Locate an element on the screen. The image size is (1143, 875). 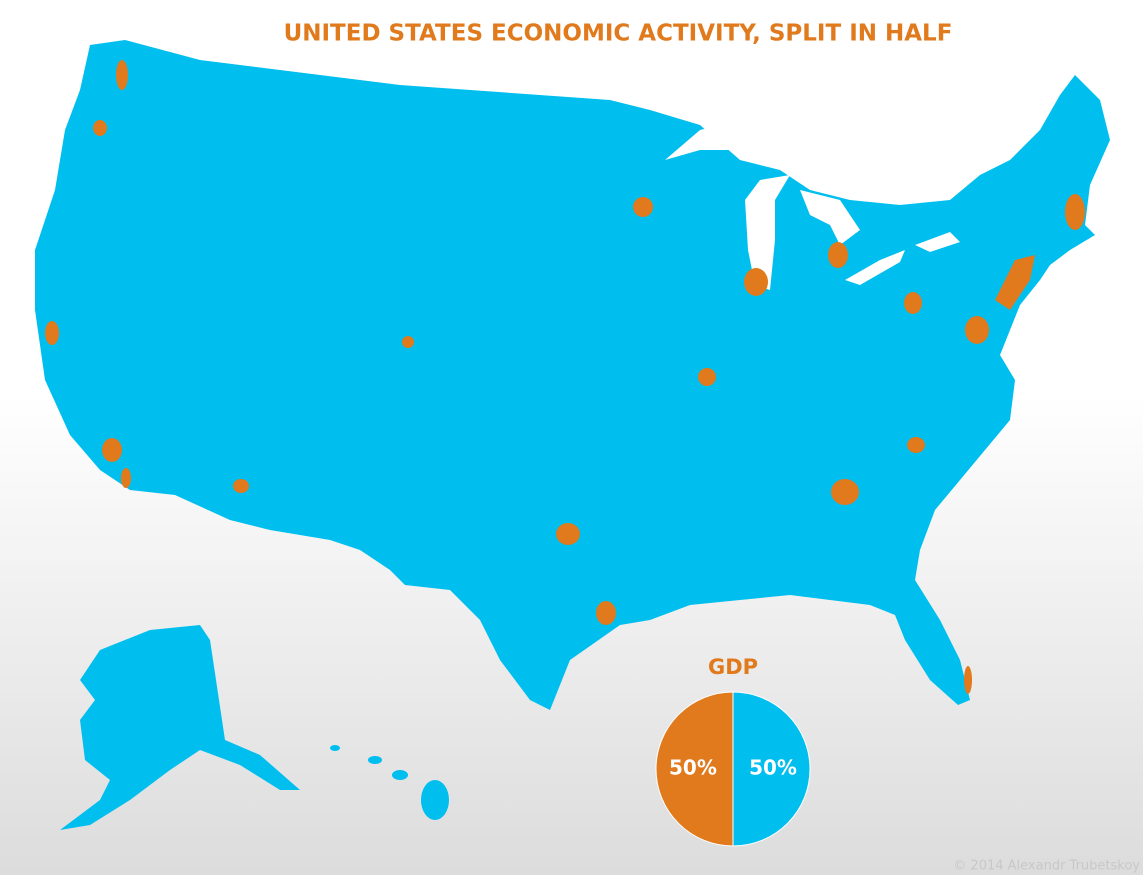
great-lakes is located at coordinates (812, 205).